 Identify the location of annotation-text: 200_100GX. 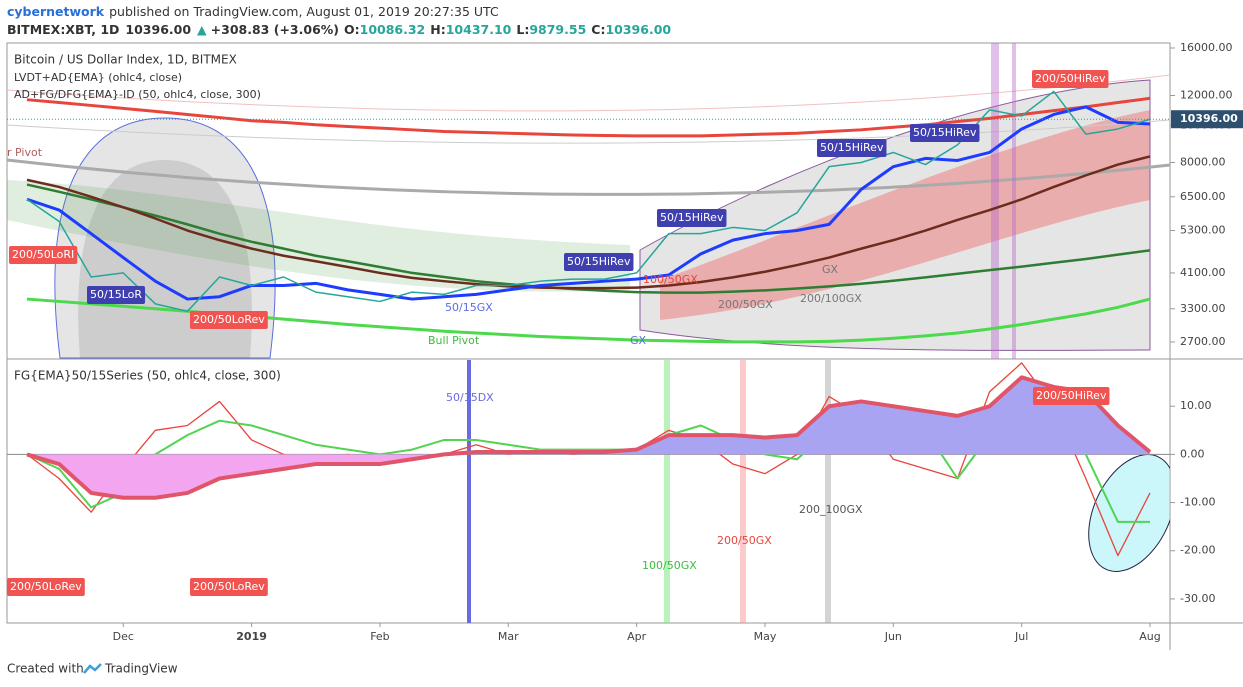
(831, 509).